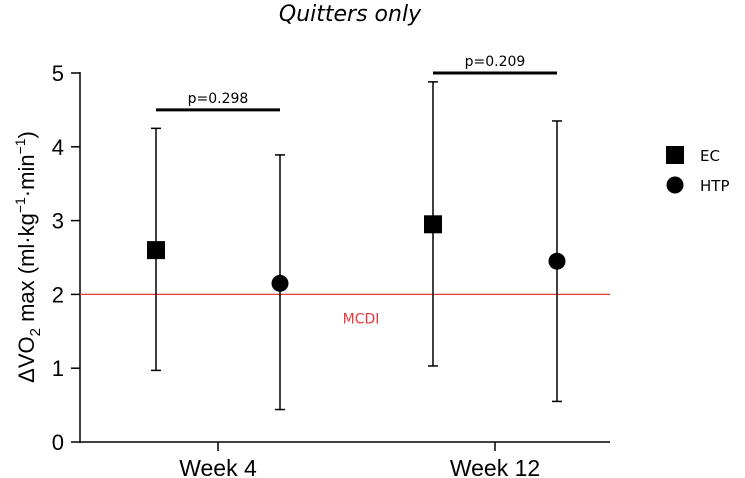 This screenshot has width=745, height=478. Describe the element at coordinates (675, 155) in the screenshot. I see `legend-ec-marker` at that location.